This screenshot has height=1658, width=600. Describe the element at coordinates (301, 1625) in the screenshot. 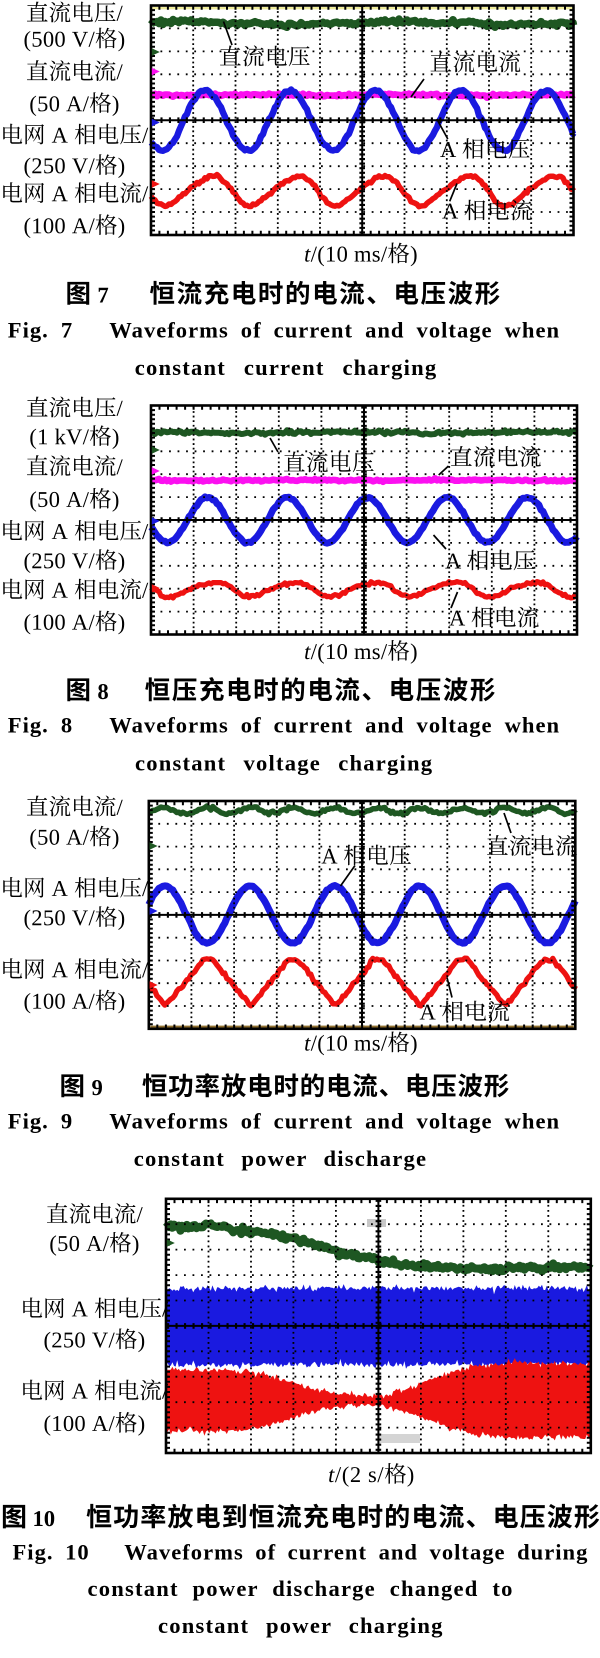

I see `svg-text: constant power charging` at that location.